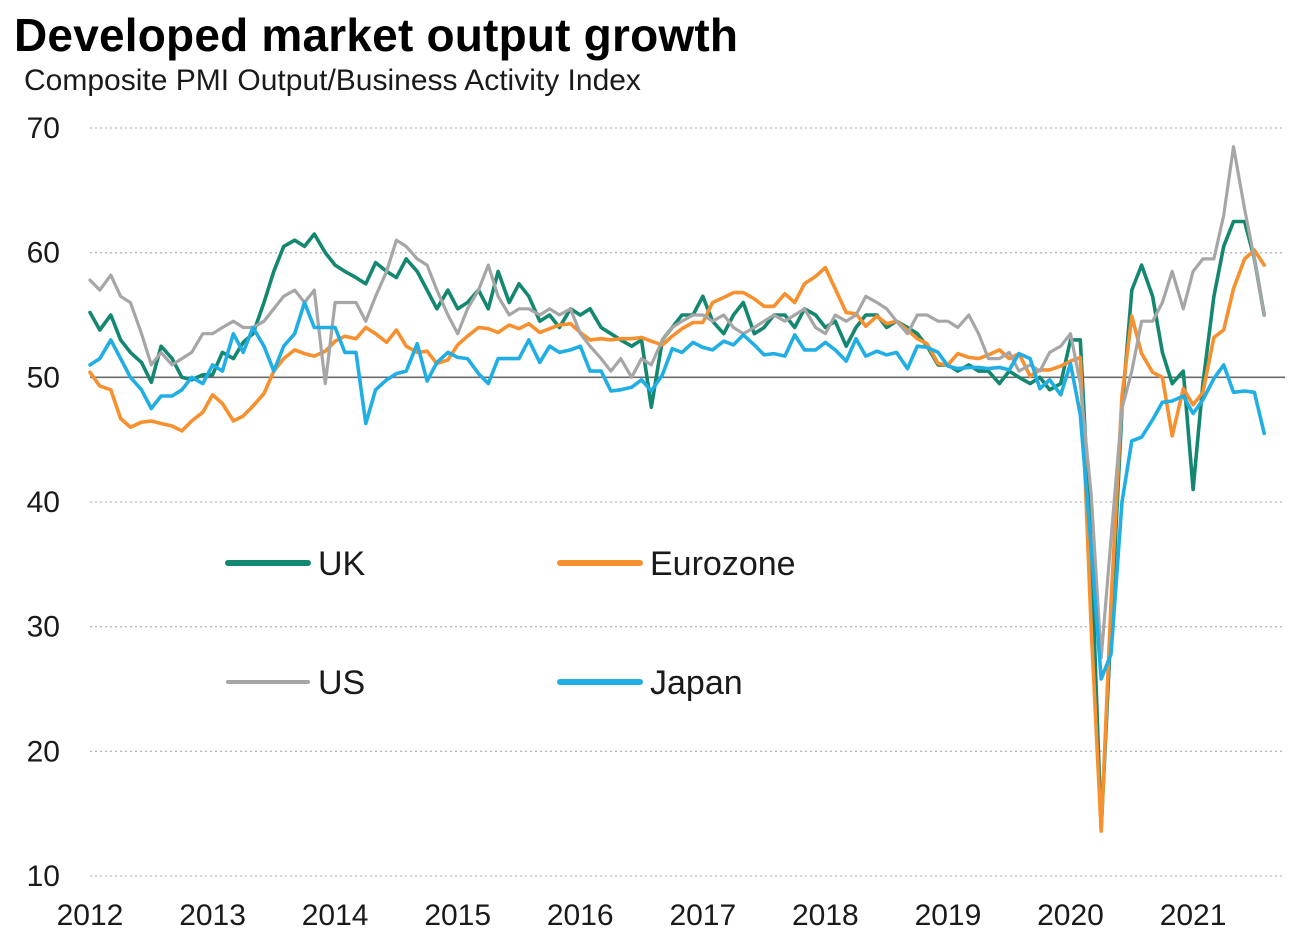  Describe the element at coordinates (43, 751) in the screenshot. I see `y-tick-label: 20` at that location.